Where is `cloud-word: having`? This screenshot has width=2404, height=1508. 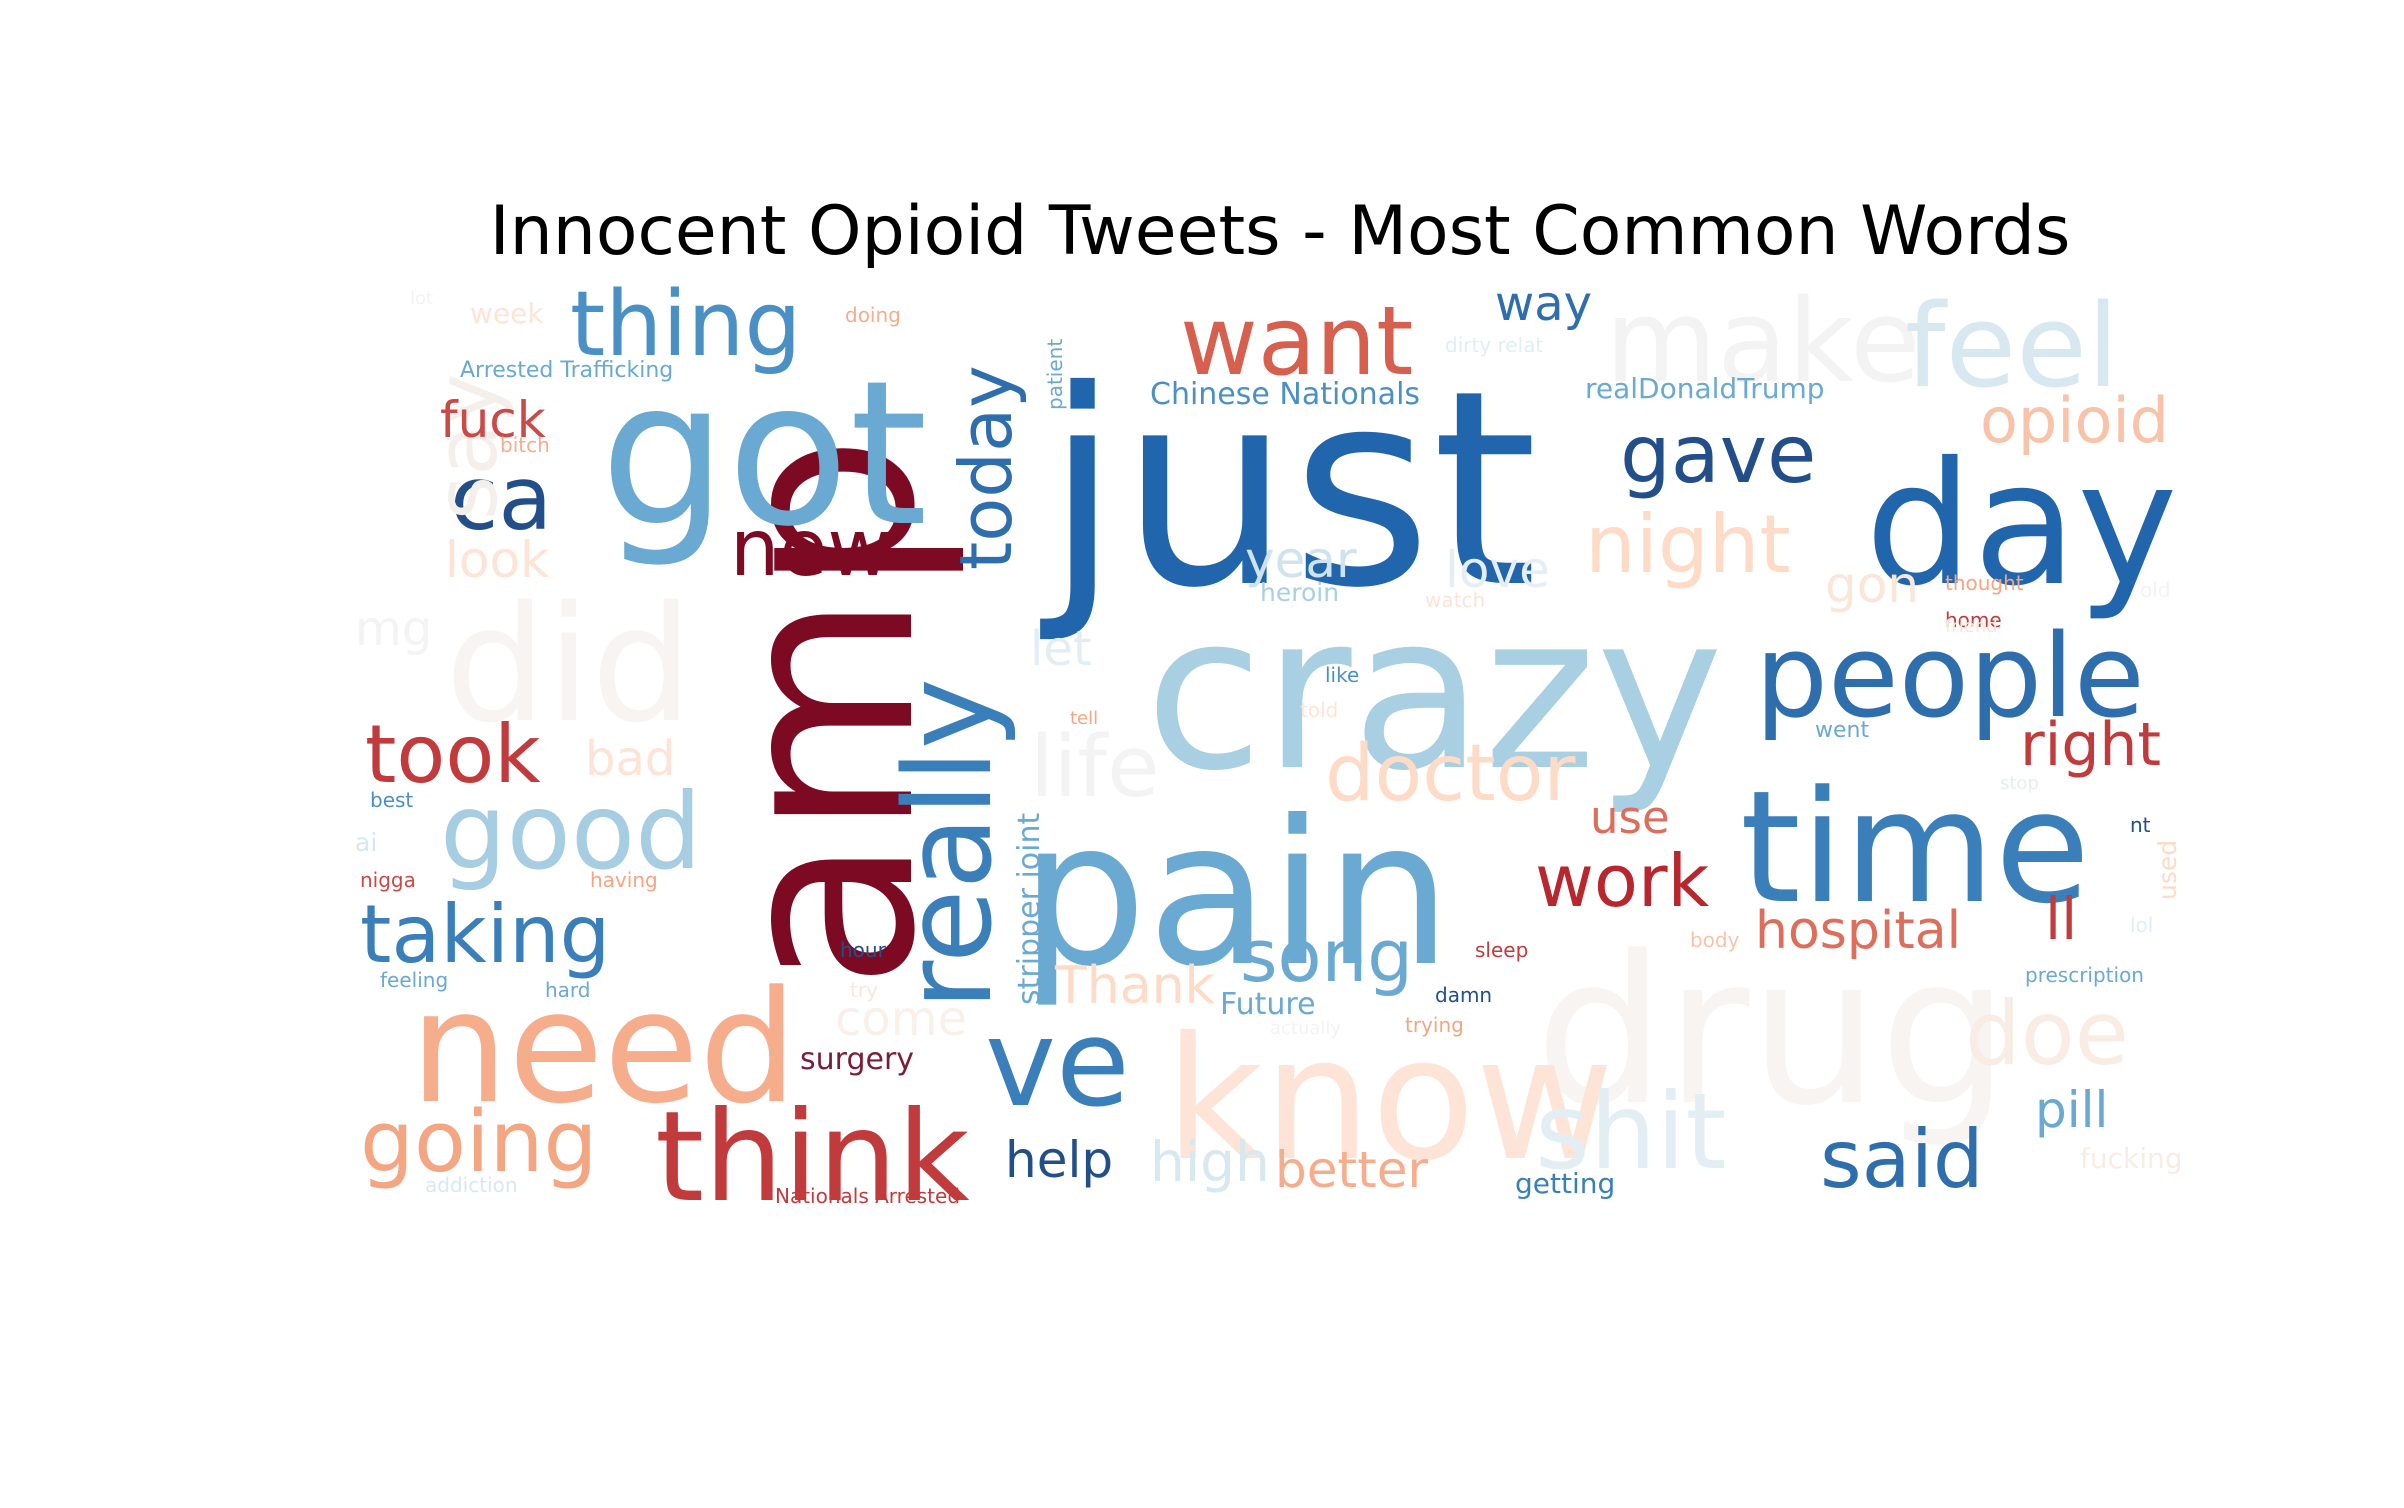
cloud-word: having is located at coordinates (624, 880).